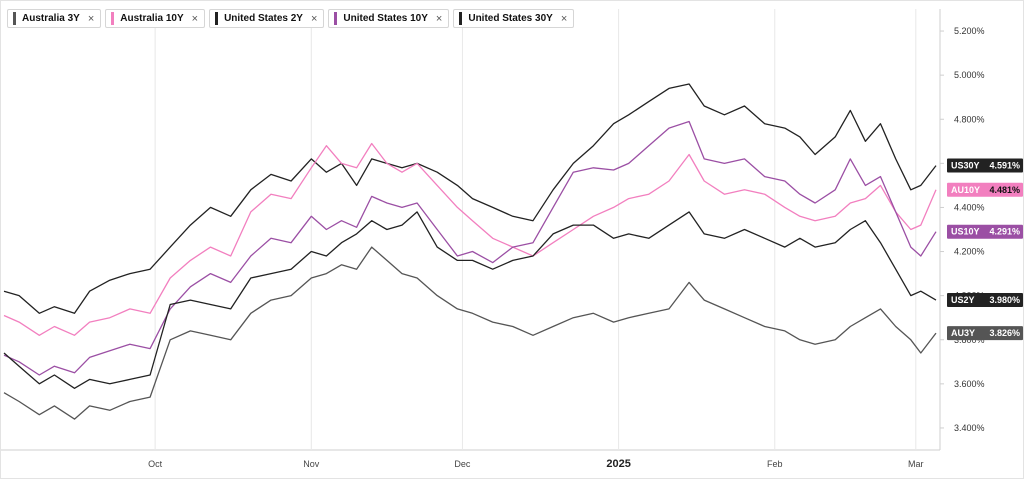 The width and height of the screenshot is (1024, 479). I want to click on legend-chip-united-states-10y: United States 10Y ×, so click(389, 18).